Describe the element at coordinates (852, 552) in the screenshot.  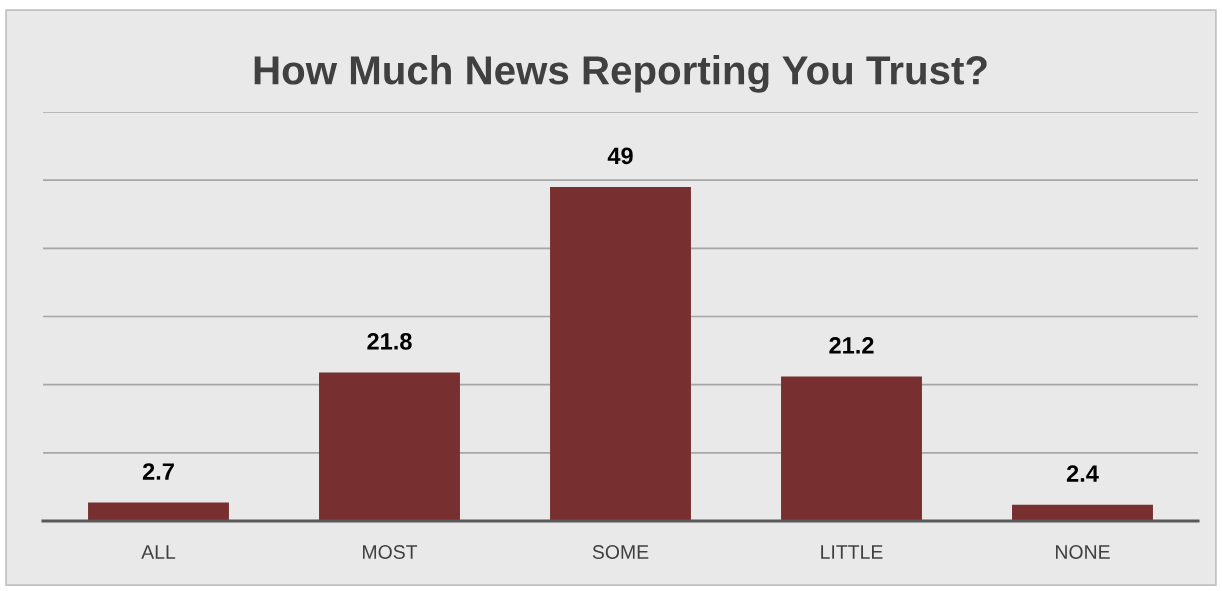
I see `x-tick-label: LITTLE` at that location.